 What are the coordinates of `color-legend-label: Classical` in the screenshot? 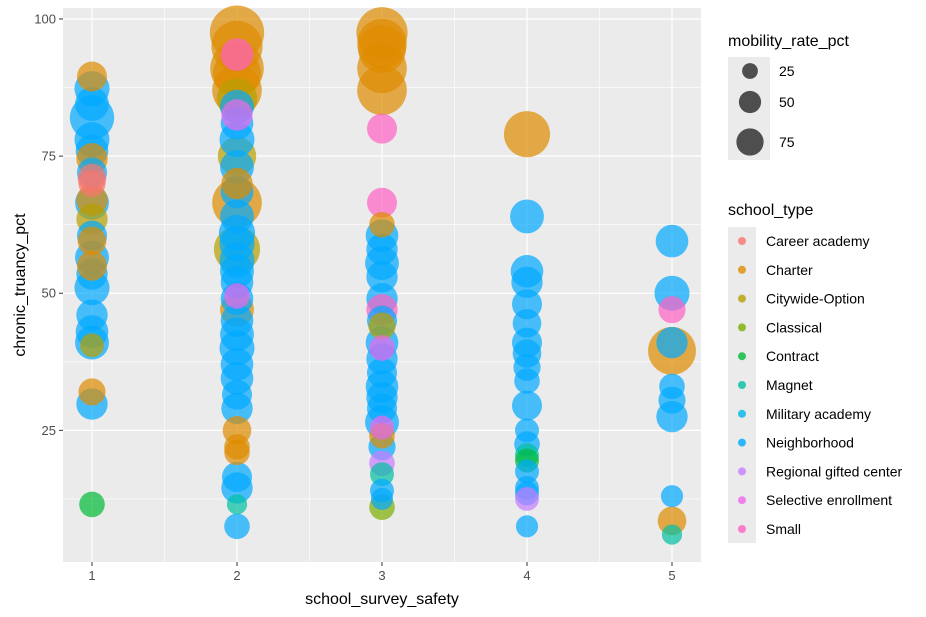 It's located at (794, 327).